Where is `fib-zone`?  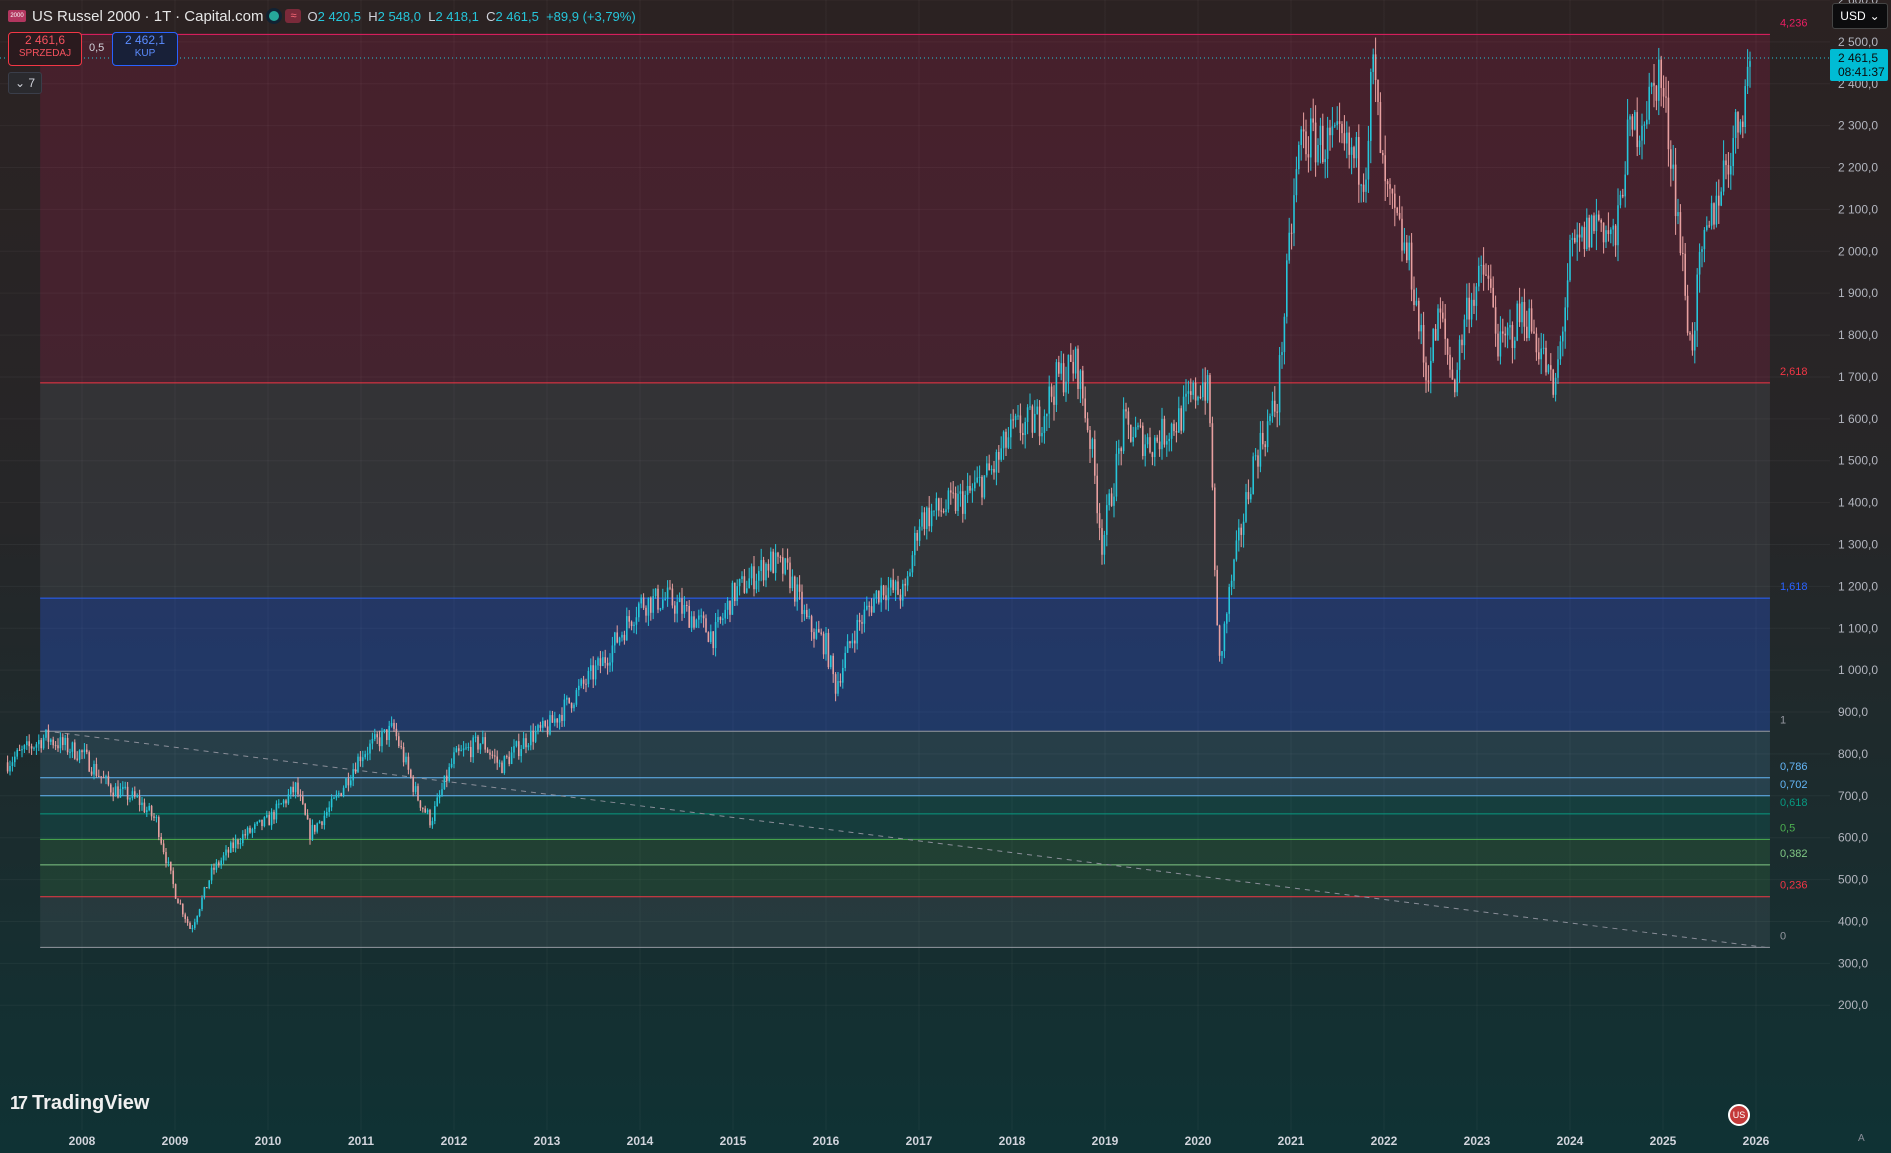
fib-zone is located at coordinates (905, 754).